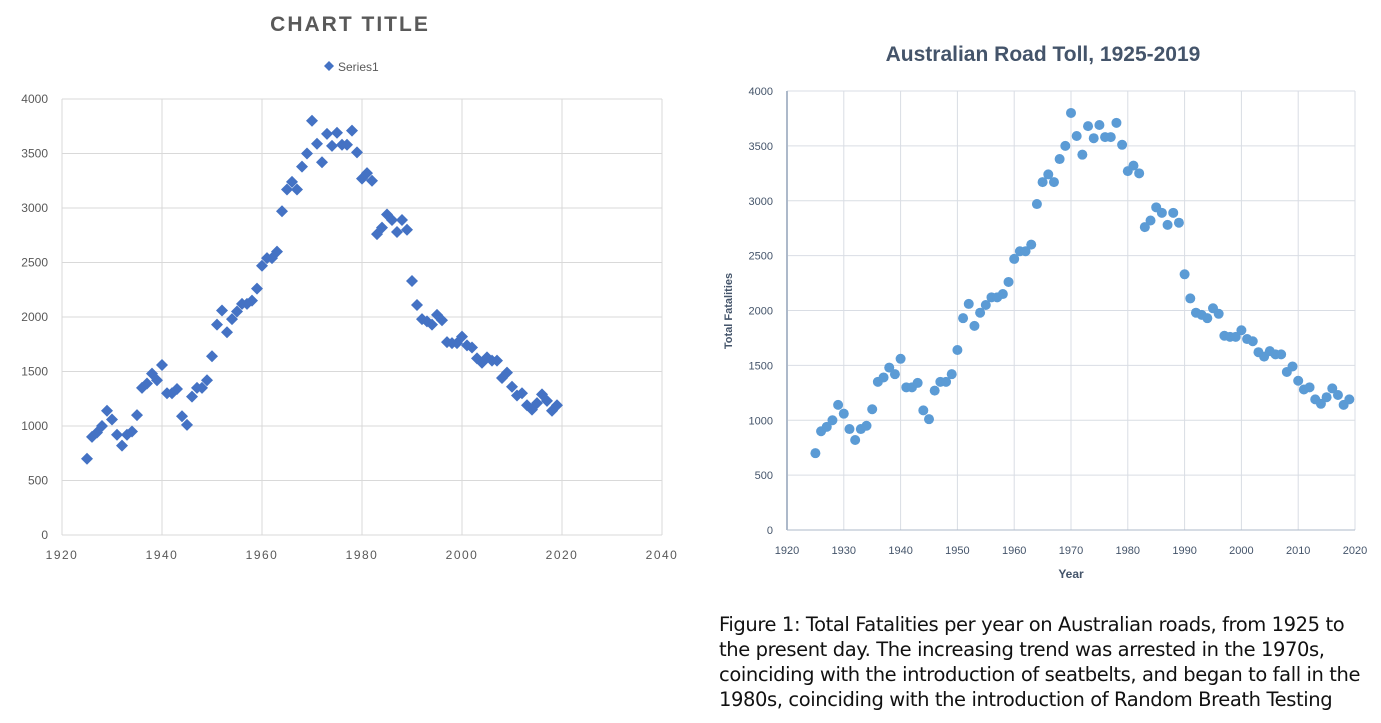  I want to click on y-tick-label: 0, so click(44, 535).